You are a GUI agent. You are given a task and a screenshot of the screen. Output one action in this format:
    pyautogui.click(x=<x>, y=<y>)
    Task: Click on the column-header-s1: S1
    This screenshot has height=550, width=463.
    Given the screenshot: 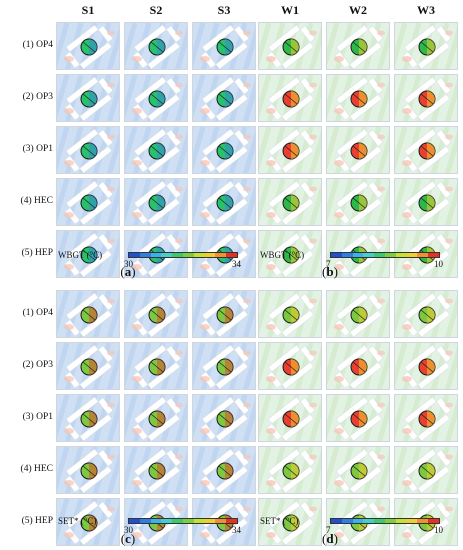 What is the action you would take?
    pyautogui.click(x=88, y=10)
    